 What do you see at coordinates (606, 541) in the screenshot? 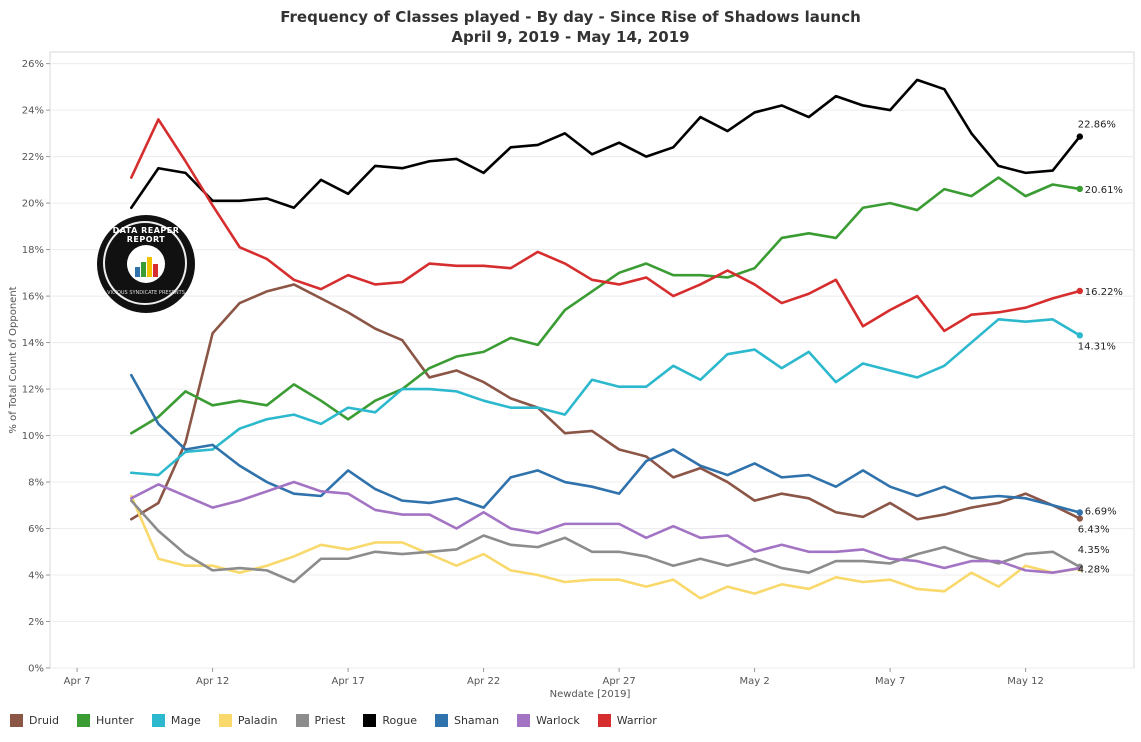
I see `series-line-priest` at bounding box center [606, 541].